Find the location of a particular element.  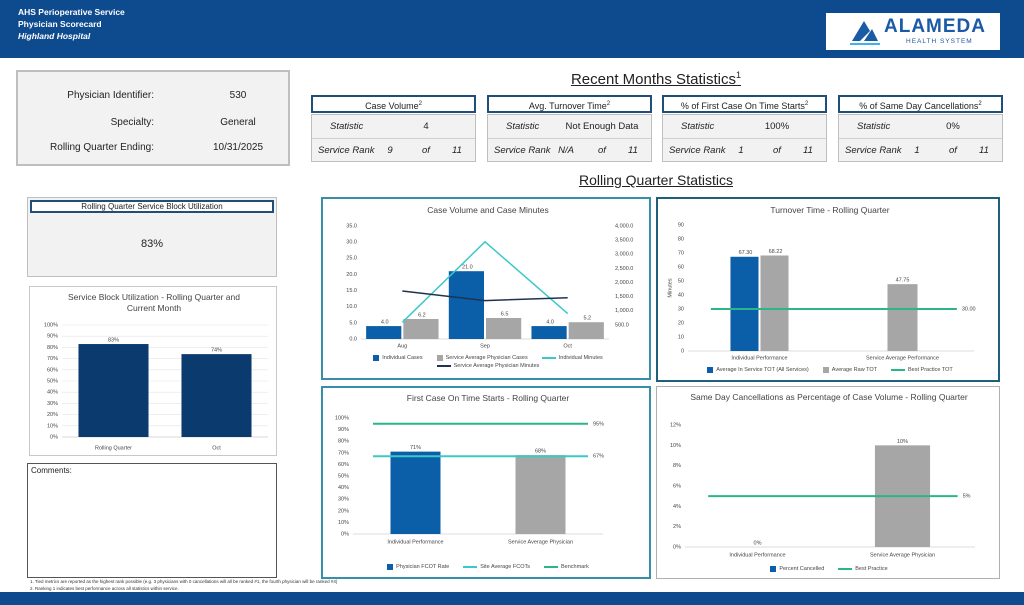

rank-value: N/A is located at coordinates (566, 150).